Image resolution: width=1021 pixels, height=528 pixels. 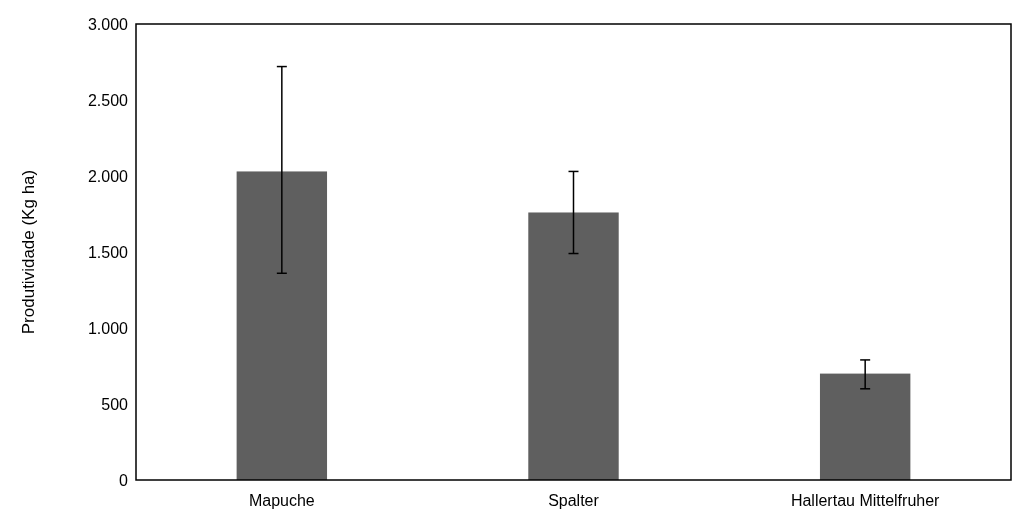 What do you see at coordinates (108, 24) in the screenshot?
I see `y-tick-label: 3.000` at bounding box center [108, 24].